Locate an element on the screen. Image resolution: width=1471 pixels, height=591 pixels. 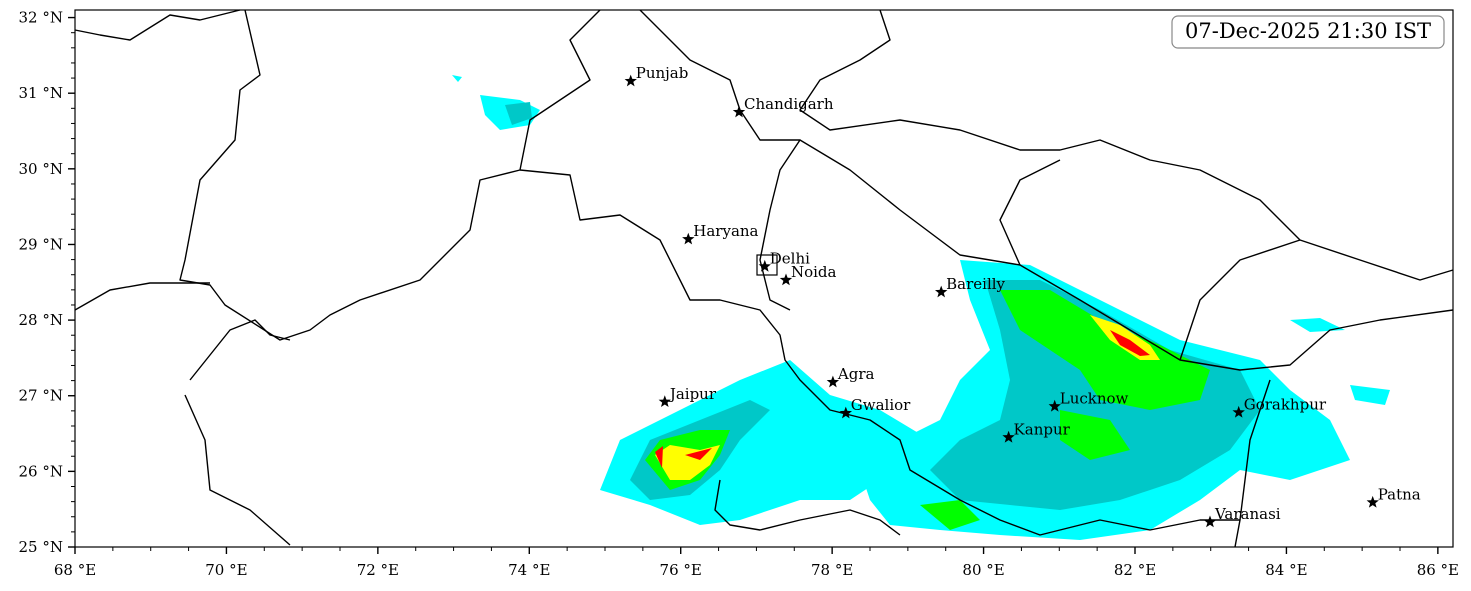
x-tick-label: 68 °E is located at coordinates (75, 570).